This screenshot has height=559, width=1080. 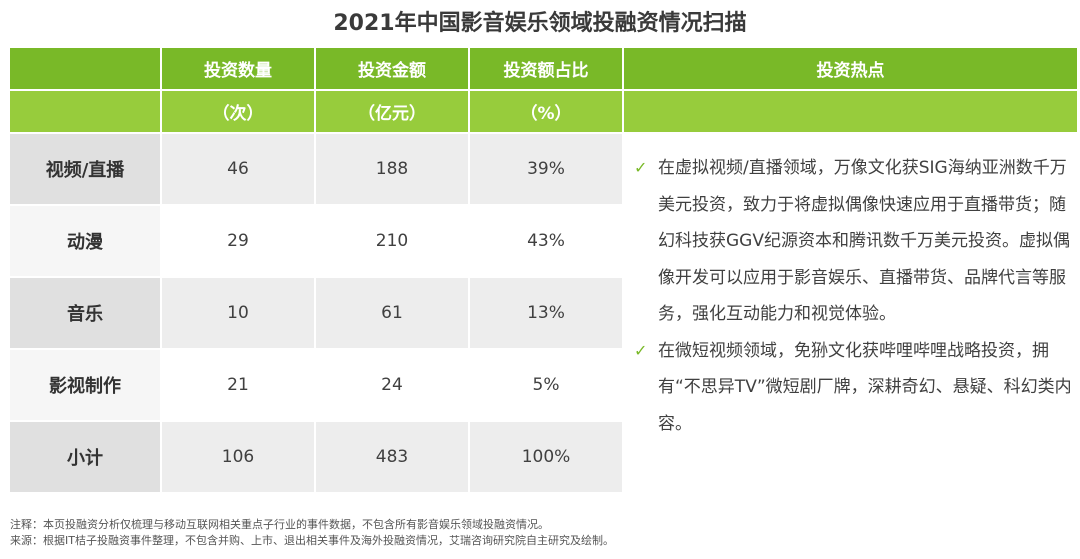 I want to click on table-row: 音乐 10 61 13%, so click(x=316, y=313).